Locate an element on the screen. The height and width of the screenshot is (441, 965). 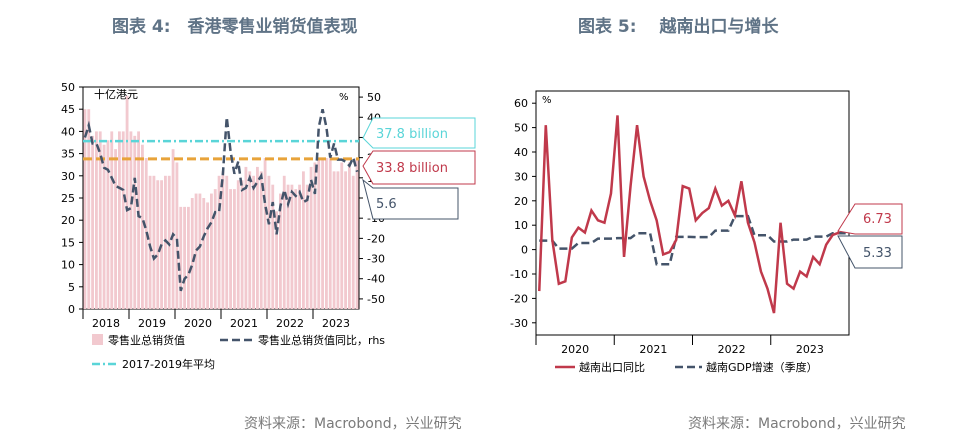
hk-left-tick-label: 50 is located at coordinates (68, 87).